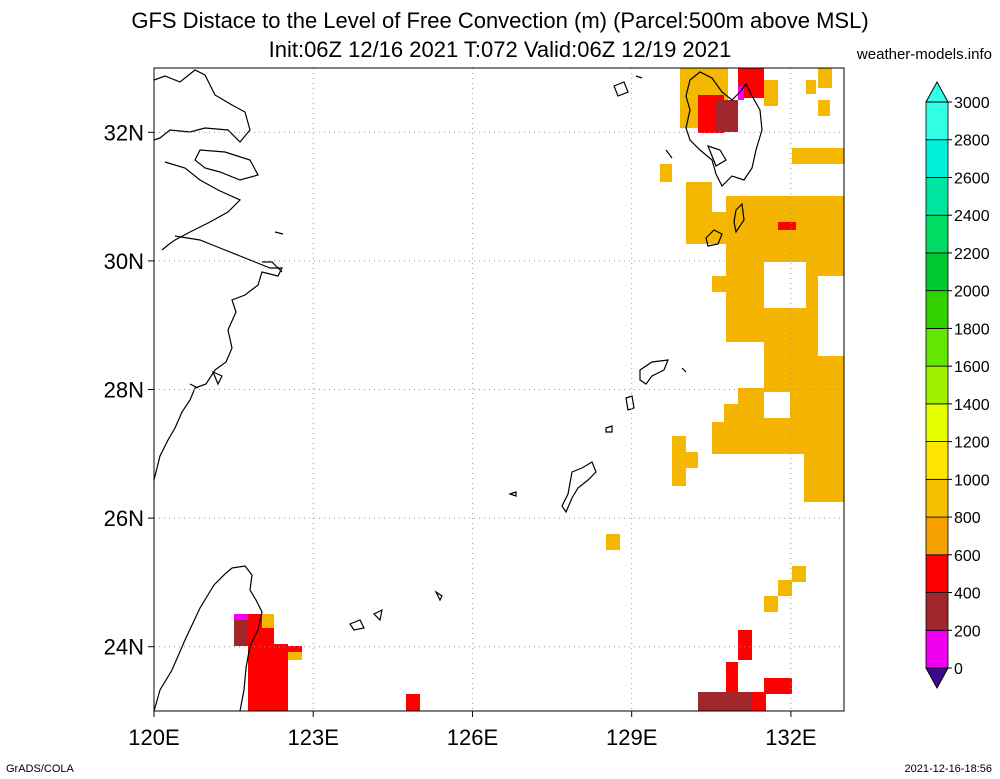 The image size is (1000, 779). Describe the element at coordinates (972, 178) in the screenshot. I see `colorbar-label: 2600` at that location.